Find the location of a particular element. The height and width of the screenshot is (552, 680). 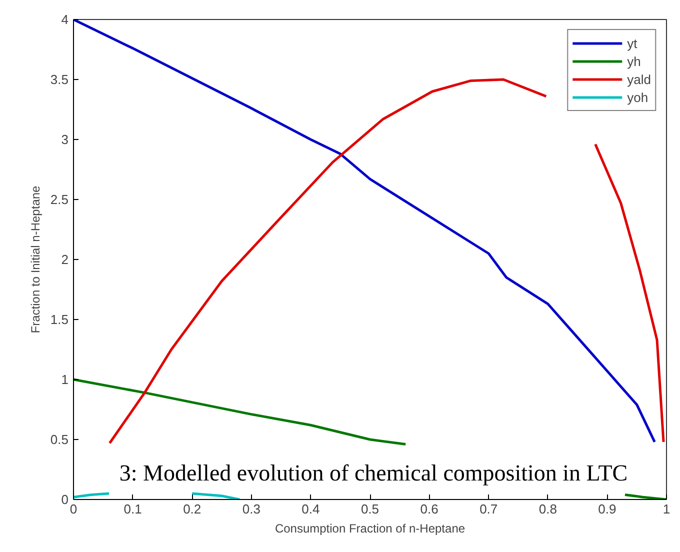

y-tick-label: 2 is located at coordinates (65, 259).